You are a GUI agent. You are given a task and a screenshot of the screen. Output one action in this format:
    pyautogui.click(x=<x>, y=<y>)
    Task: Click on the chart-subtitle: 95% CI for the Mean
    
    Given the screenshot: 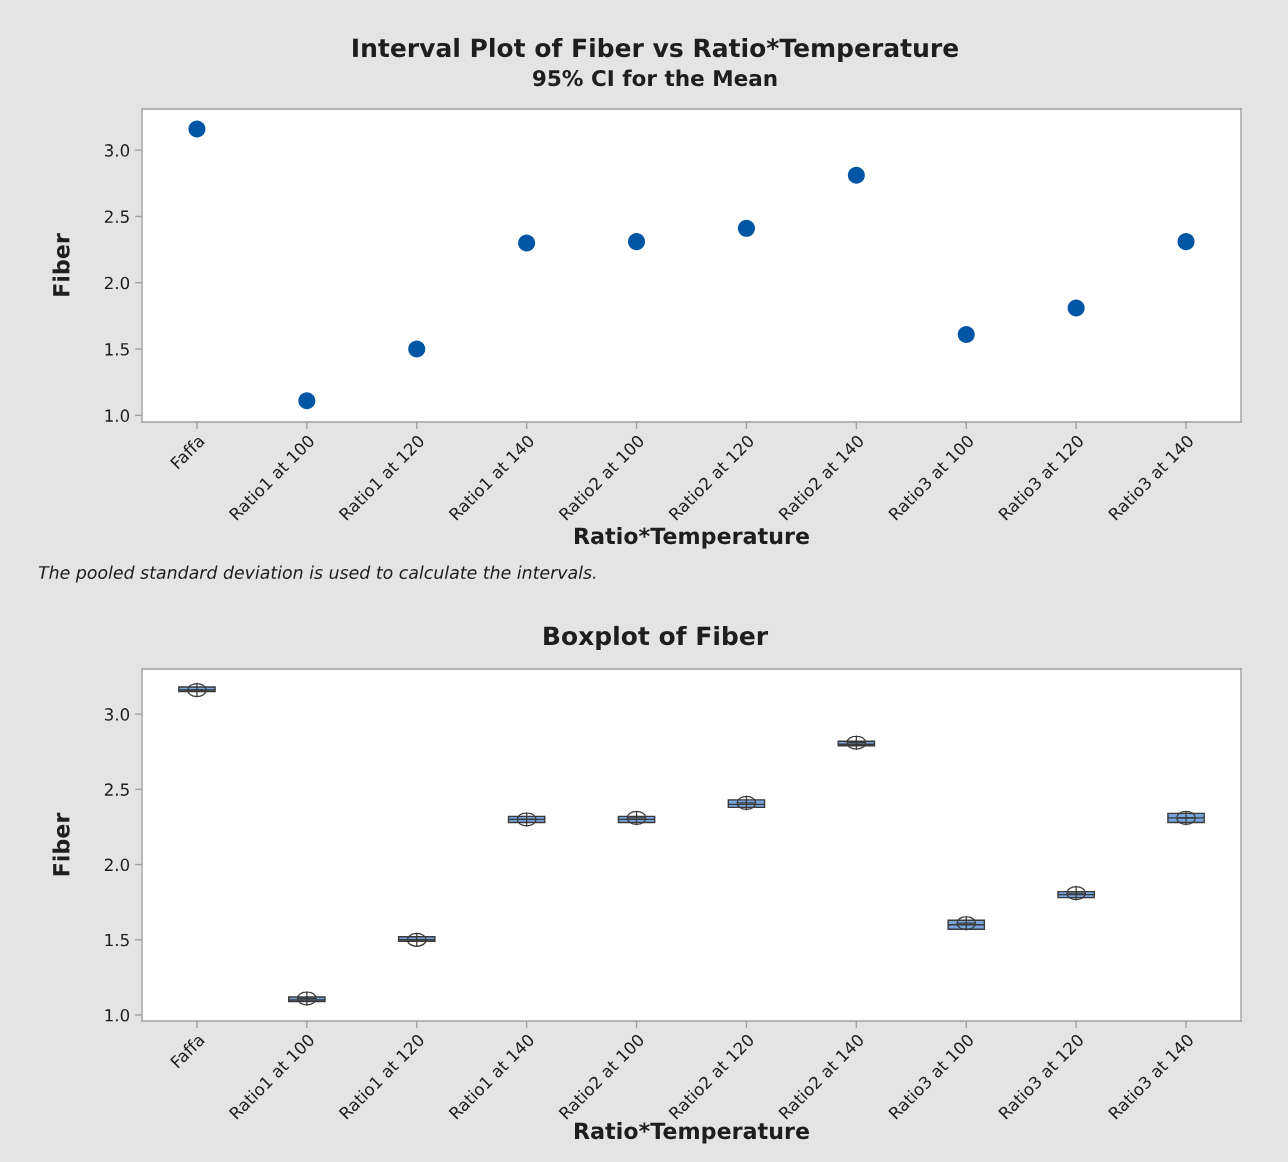 What is the action you would take?
    pyautogui.click(x=655, y=78)
    